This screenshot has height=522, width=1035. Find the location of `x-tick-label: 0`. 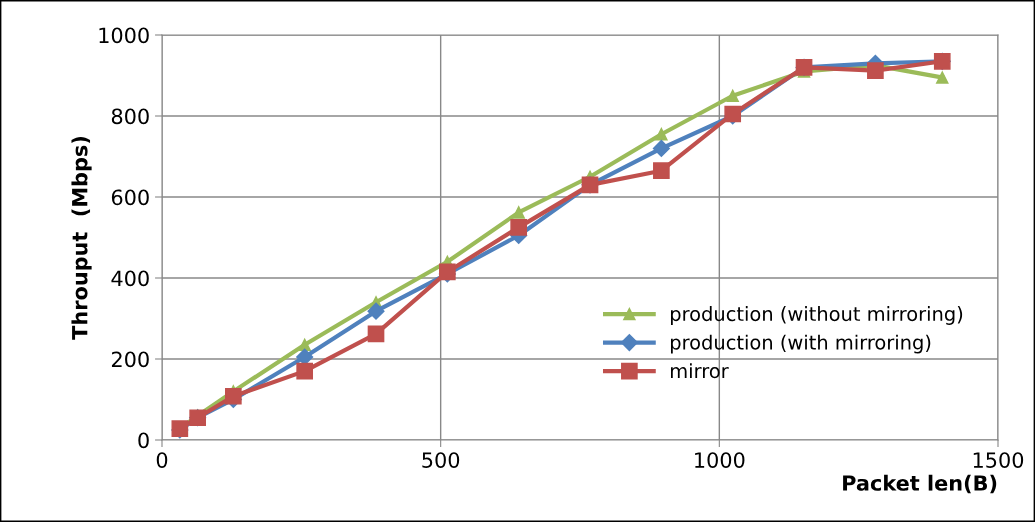

x-tick-label: 0 is located at coordinates (162, 460).